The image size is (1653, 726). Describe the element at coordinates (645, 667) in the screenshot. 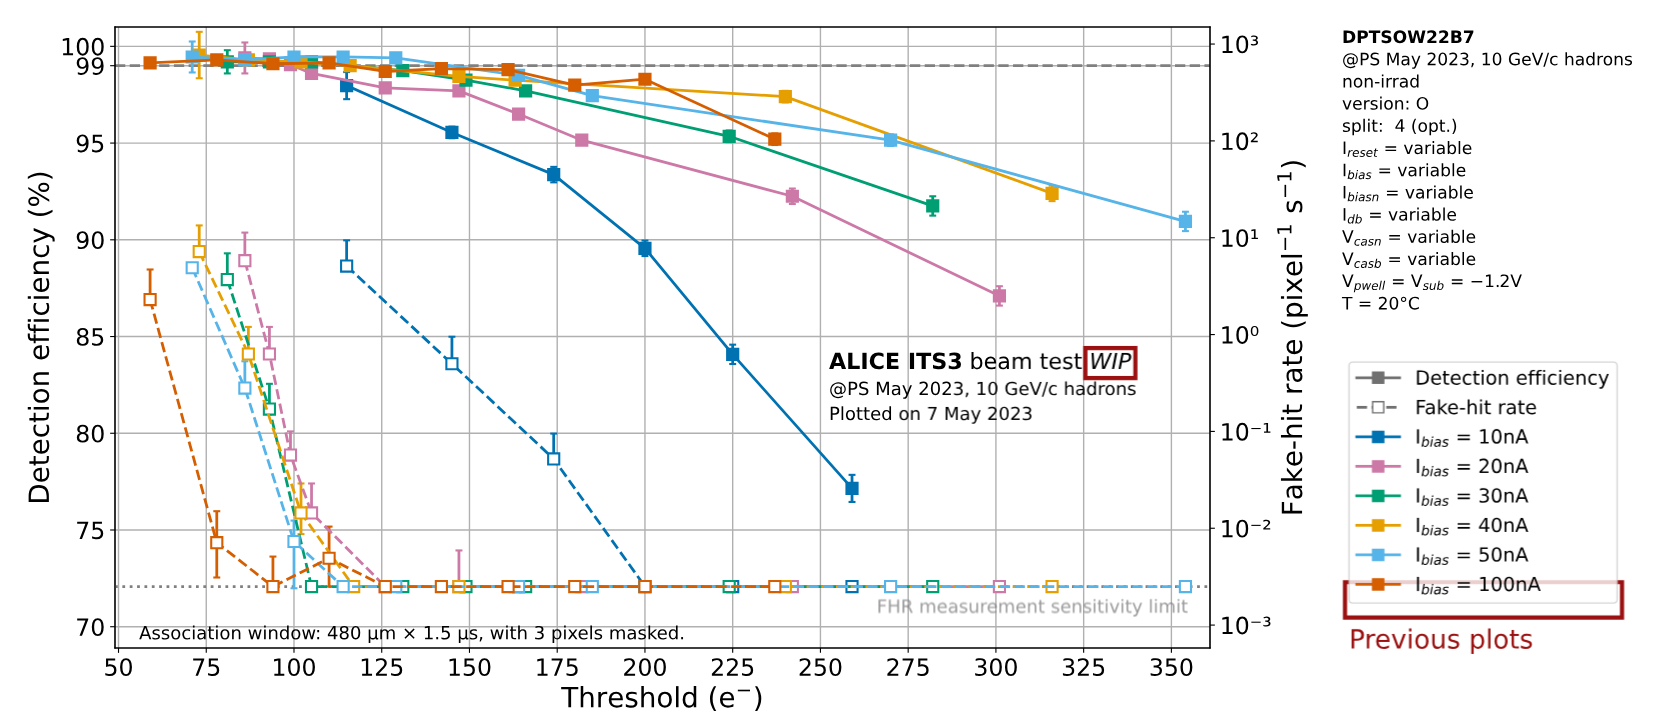

I see `x-tick-label: 200` at that location.